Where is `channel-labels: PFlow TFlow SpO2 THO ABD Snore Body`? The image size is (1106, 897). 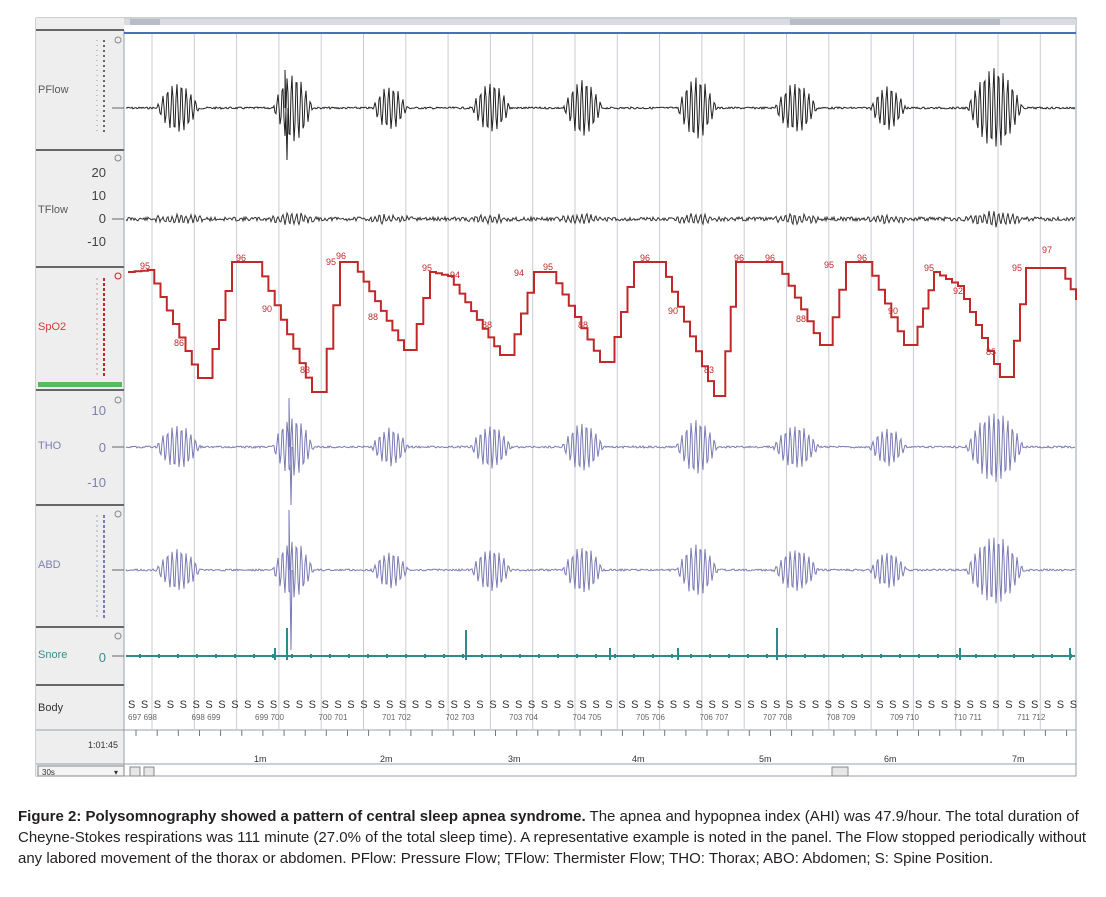 channel-labels: PFlow TFlow SpO2 THO ABD Snore Body is located at coordinates (53, 399).